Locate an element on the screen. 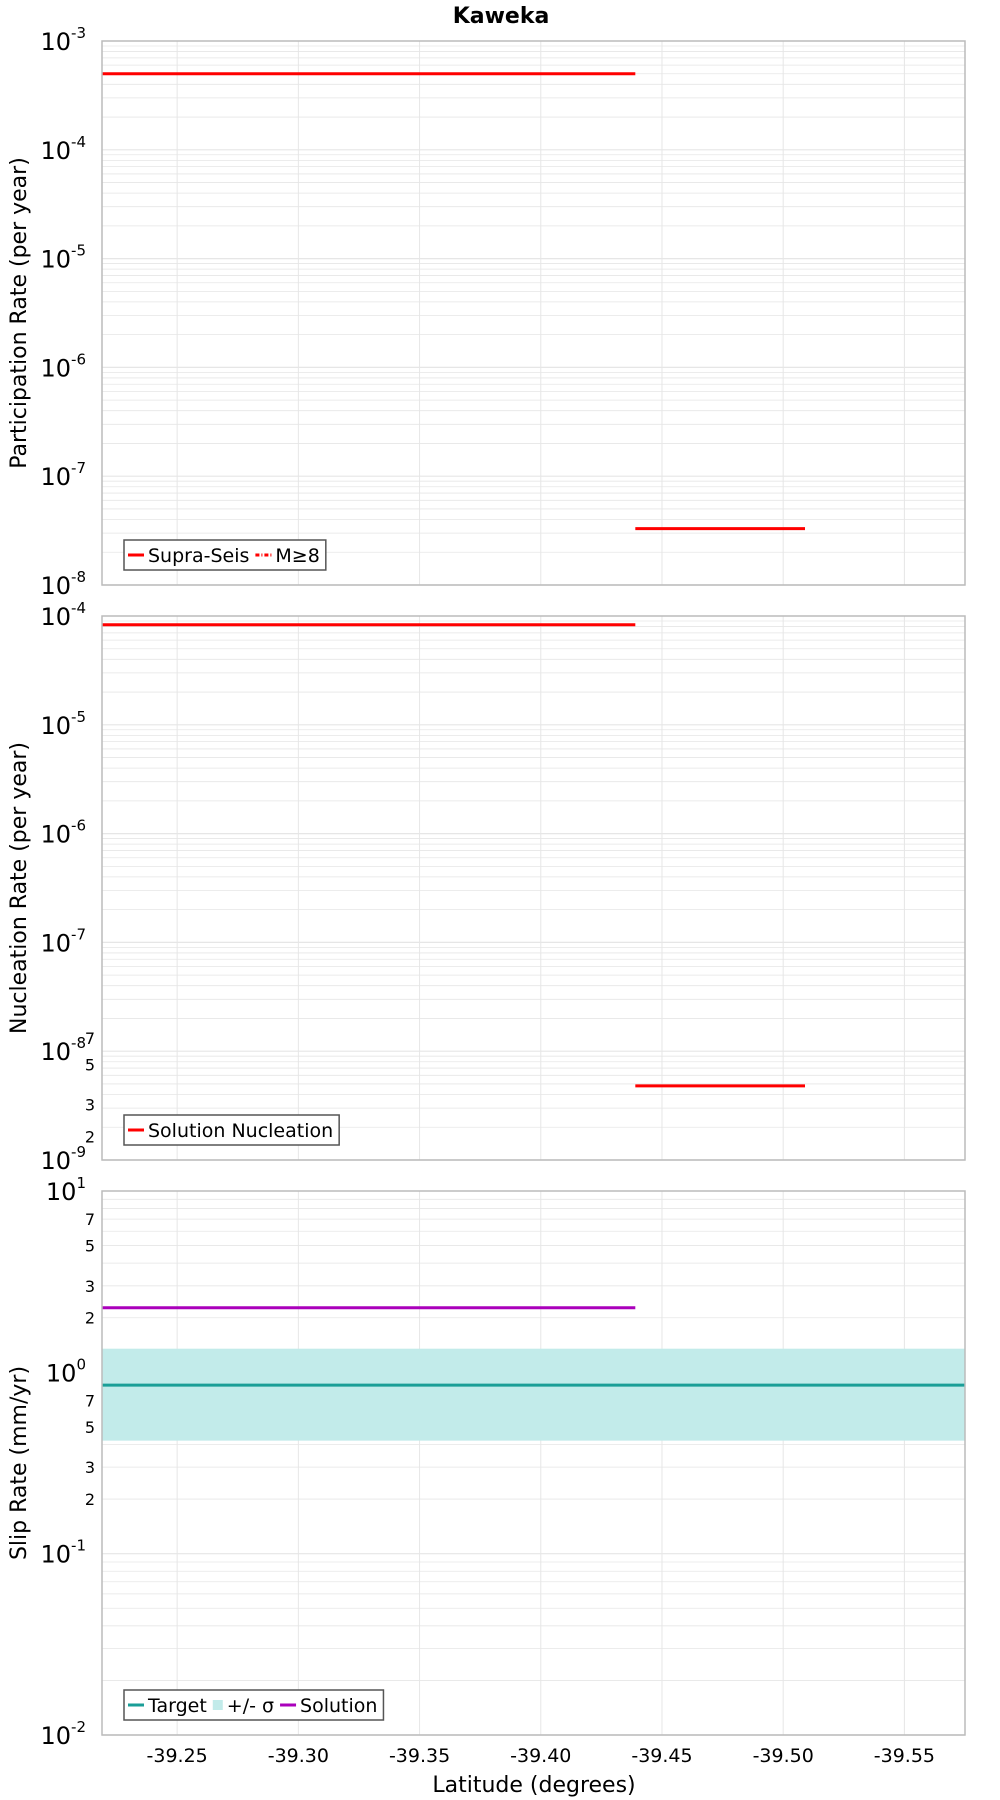 This screenshot has height=1800, width=1000. legend-label: +/- σ is located at coordinates (250, 1706).